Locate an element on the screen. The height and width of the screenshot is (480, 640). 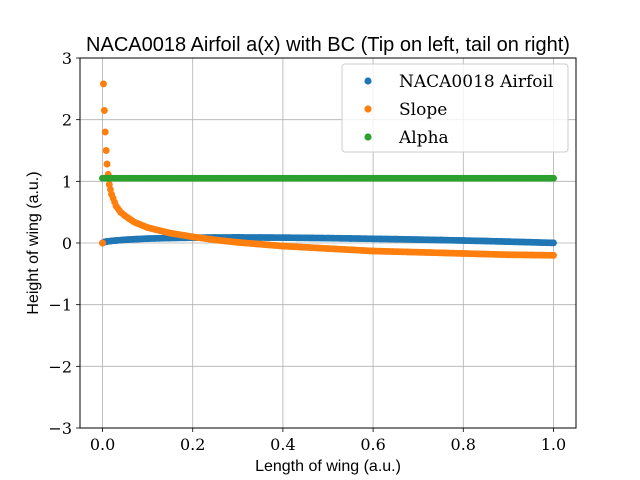
x-tick-label: 0.4 is located at coordinates (282, 444).